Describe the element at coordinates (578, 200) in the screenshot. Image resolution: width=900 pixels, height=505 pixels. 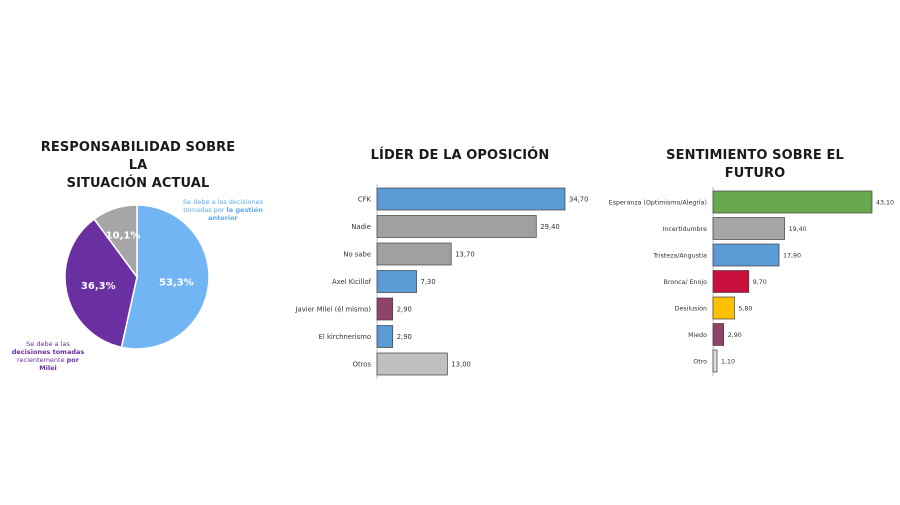
I see `lider-value-label: 34,70` at that location.